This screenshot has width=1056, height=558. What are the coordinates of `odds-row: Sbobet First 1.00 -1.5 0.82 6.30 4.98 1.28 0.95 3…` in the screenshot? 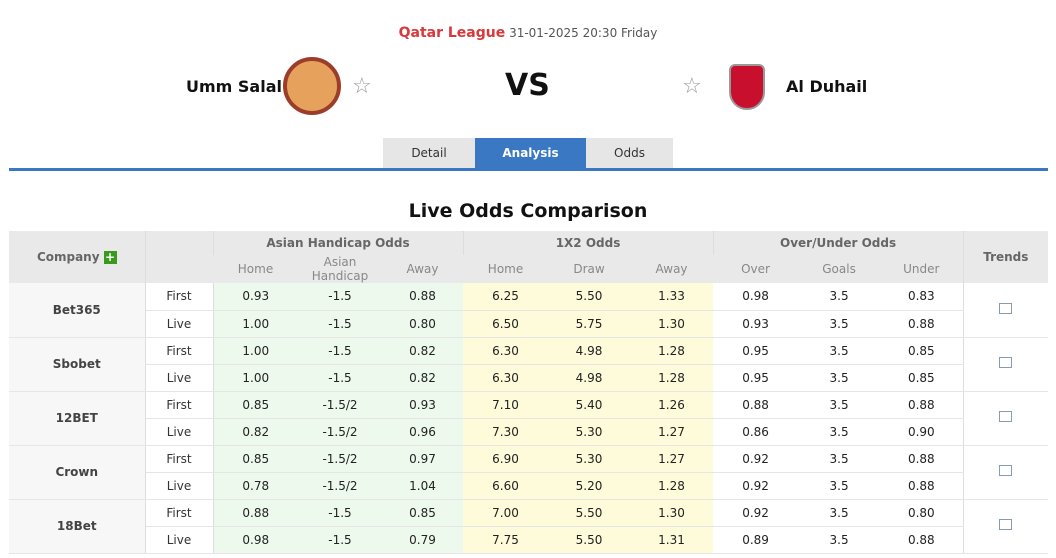 It's located at (529, 364).